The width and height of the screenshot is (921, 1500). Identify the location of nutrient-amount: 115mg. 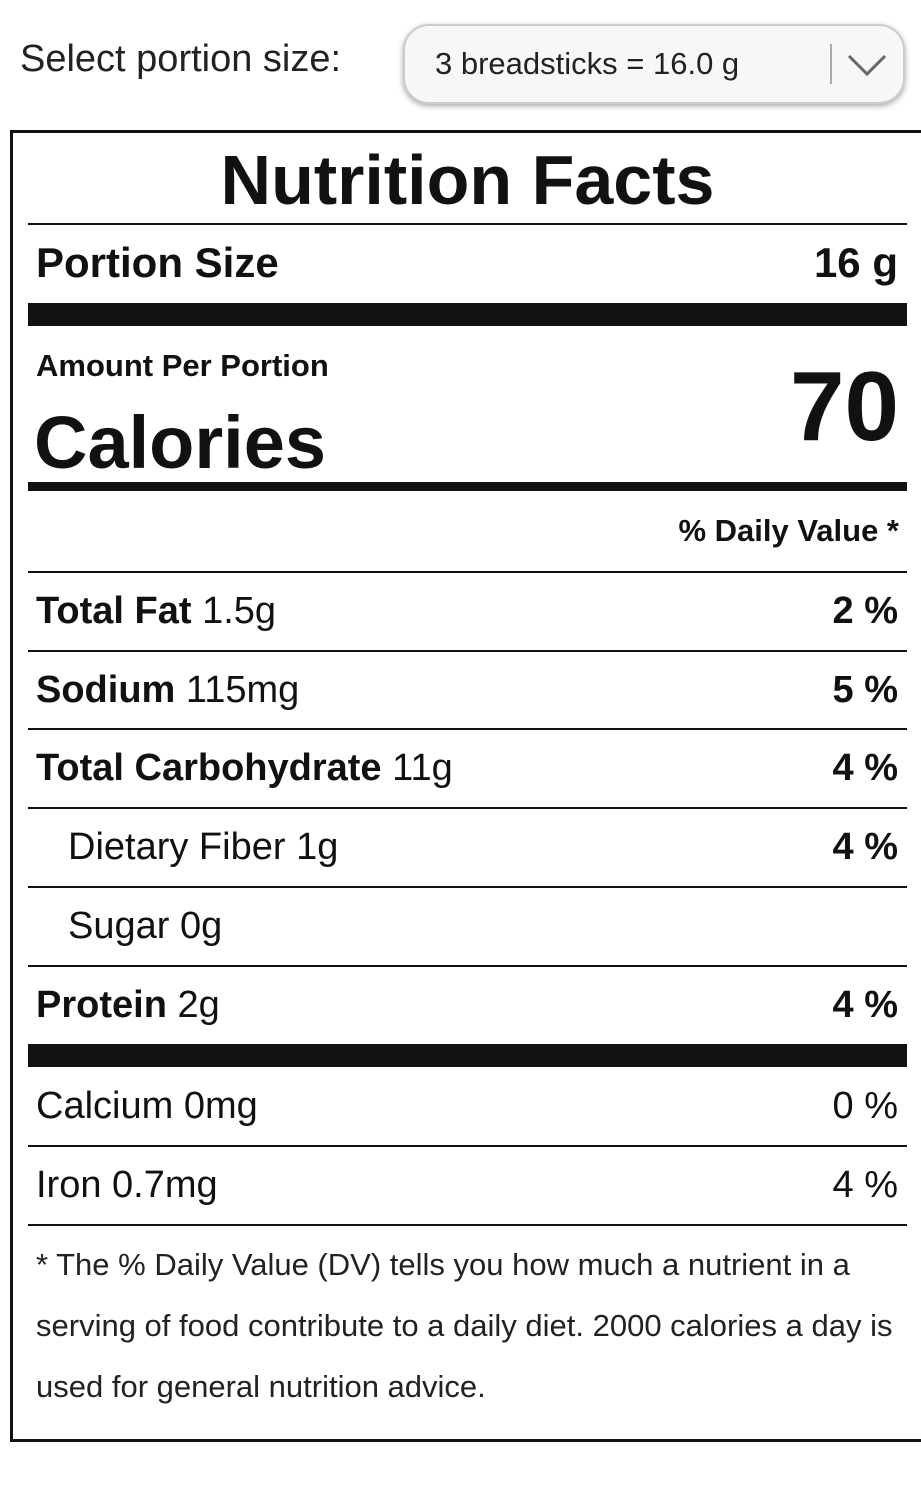
(242, 689).